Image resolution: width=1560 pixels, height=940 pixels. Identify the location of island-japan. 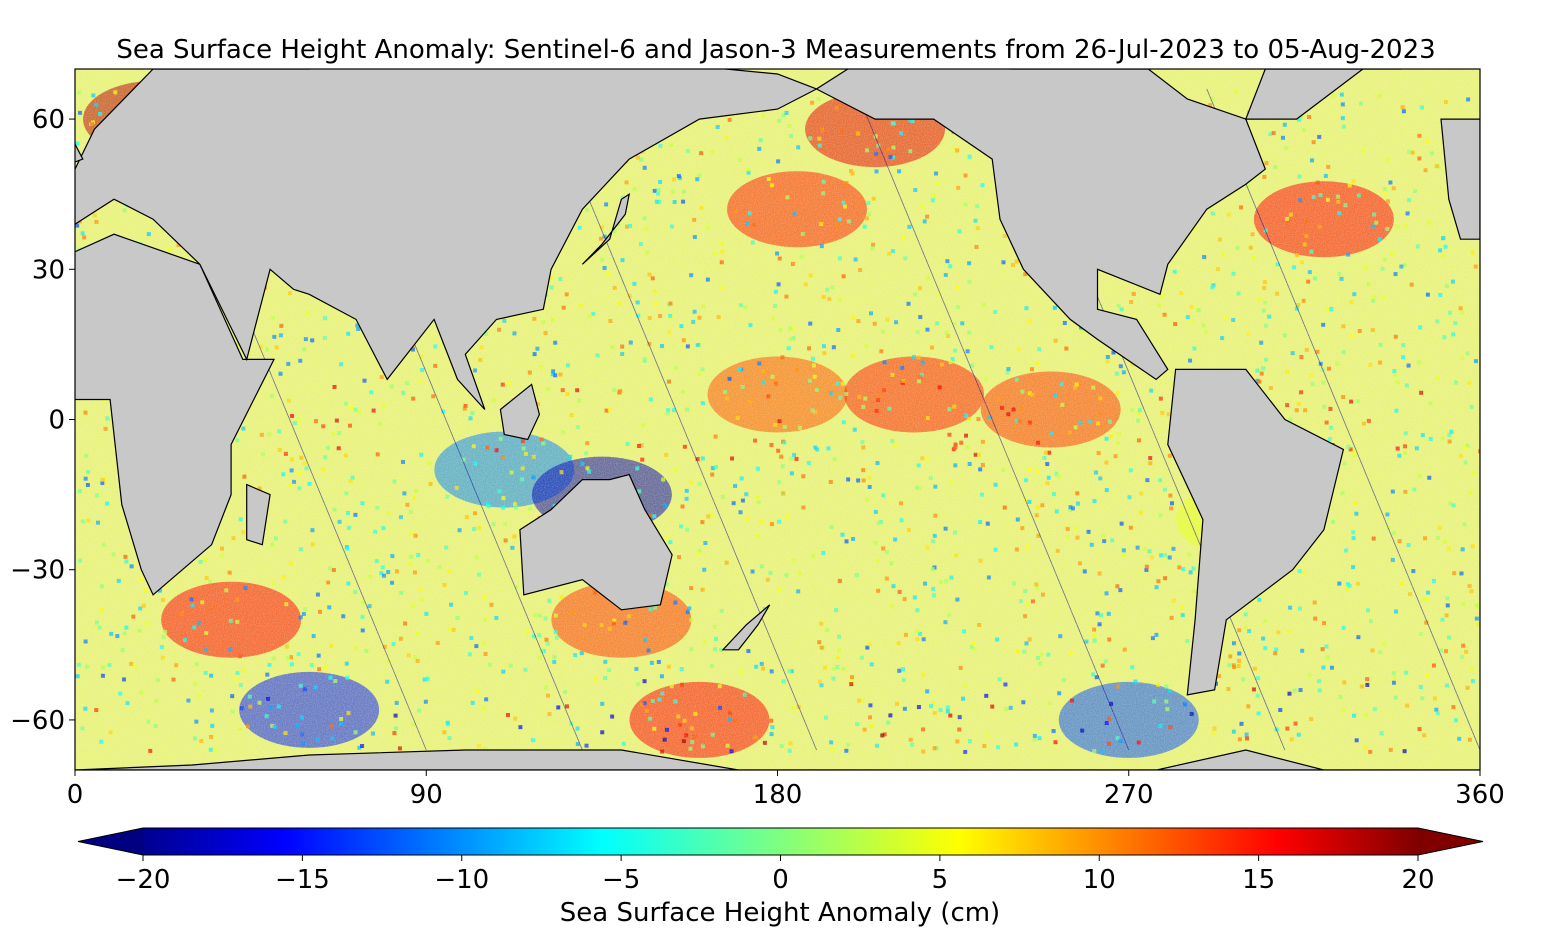
(606, 228).